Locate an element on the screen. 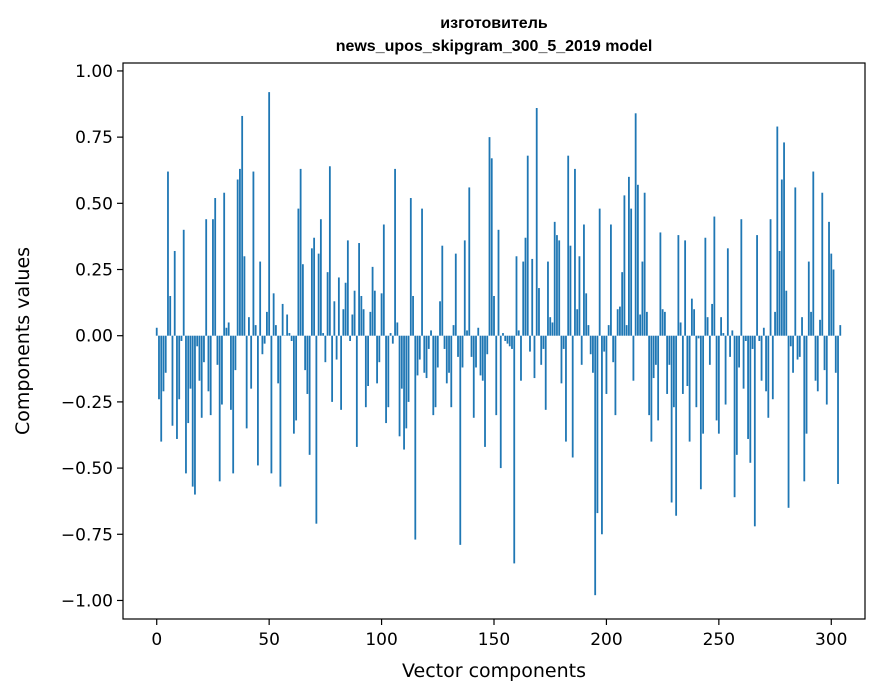 The image size is (880, 696). y-tick-label: 0.25 is located at coordinates (94, 271).